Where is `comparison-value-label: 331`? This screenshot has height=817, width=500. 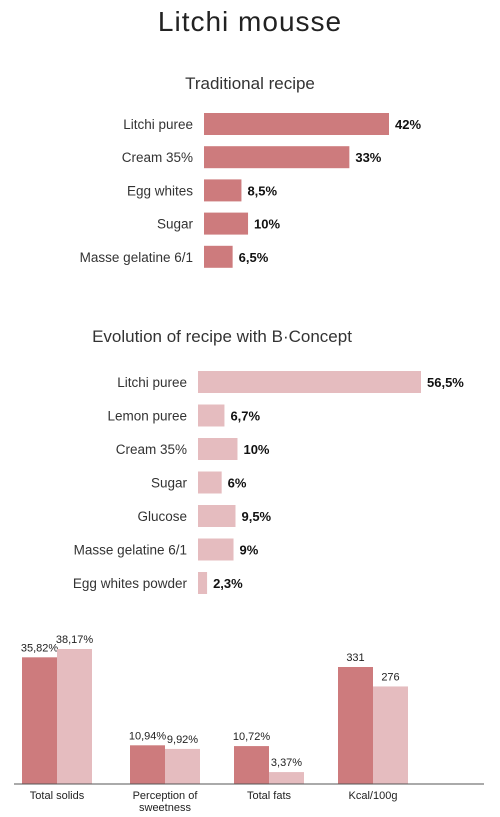
comparison-value-label: 331 is located at coordinates (355, 658).